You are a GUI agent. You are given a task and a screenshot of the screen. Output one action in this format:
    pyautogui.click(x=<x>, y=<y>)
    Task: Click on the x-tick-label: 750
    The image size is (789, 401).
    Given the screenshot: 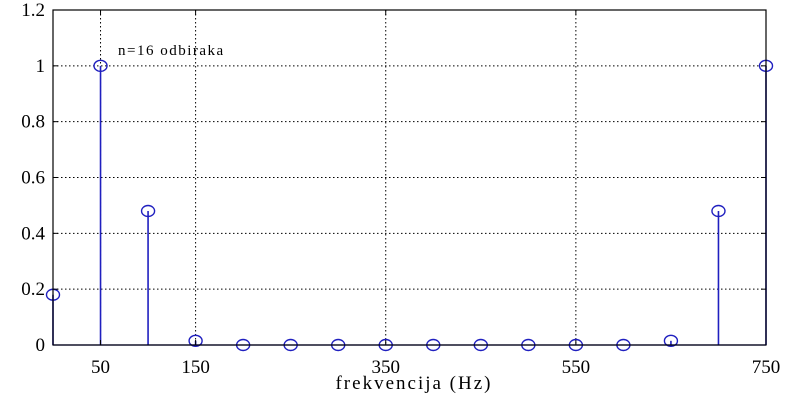 What is the action you would take?
    pyautogui.click(x=766, y=367)
    